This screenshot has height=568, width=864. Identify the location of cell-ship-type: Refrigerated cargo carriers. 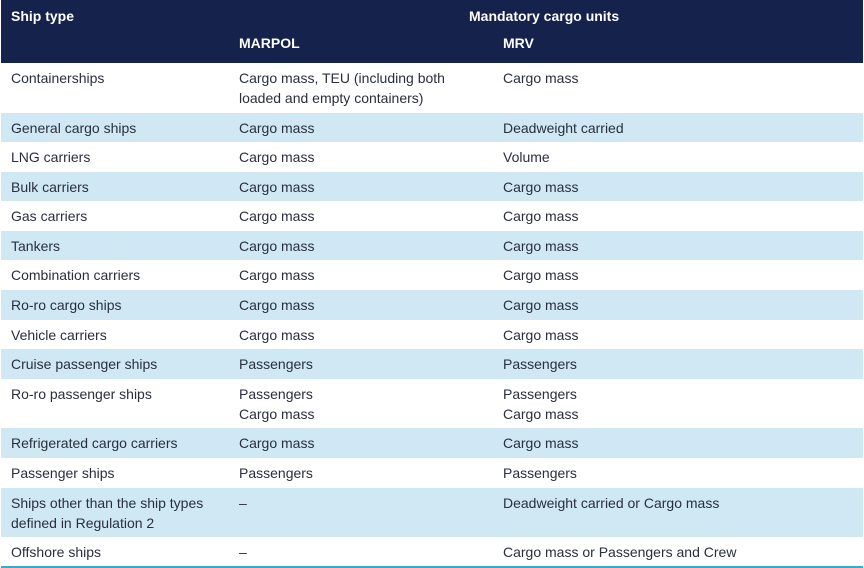
(115, 443).